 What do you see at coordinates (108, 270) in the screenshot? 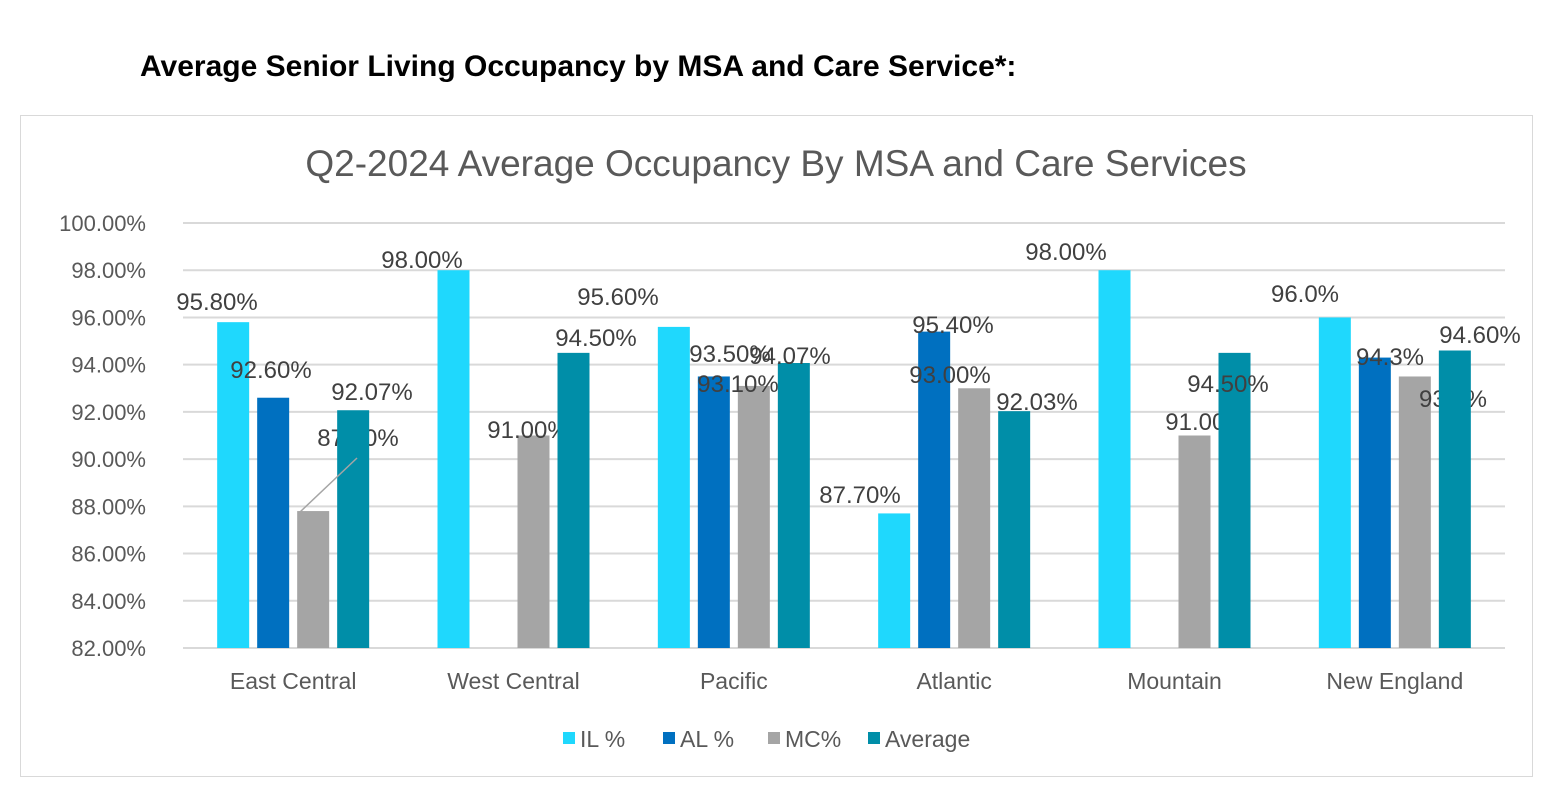
I see `y-tick-label: 98.00%` at bounding box center [108, 270].